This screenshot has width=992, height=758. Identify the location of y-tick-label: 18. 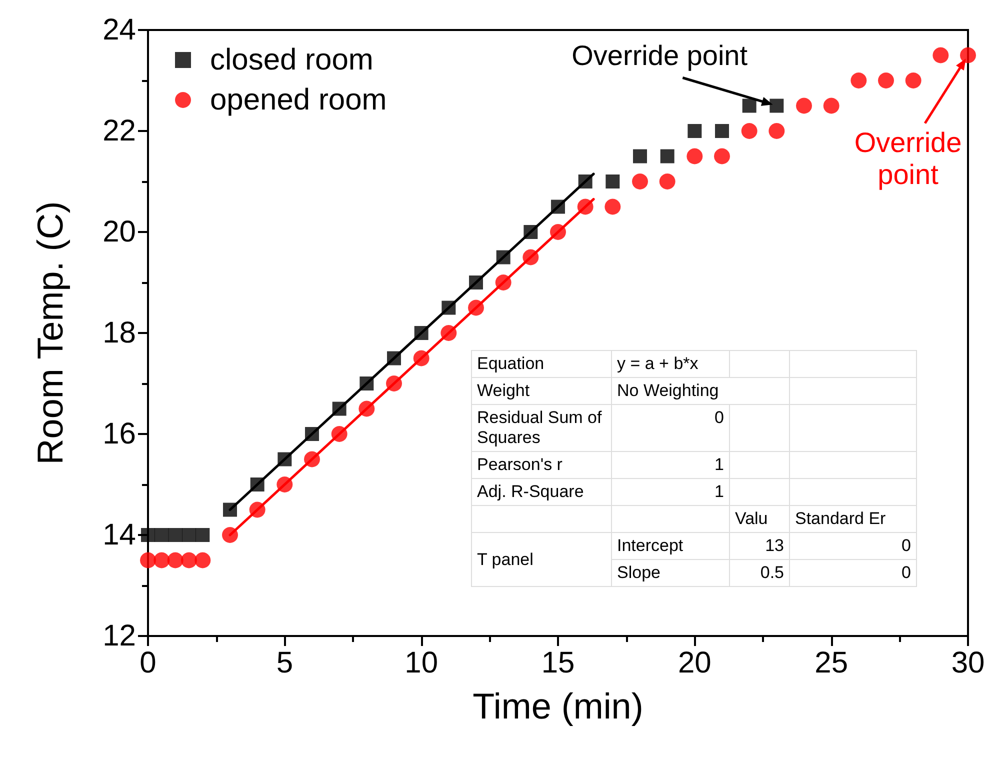
(119, 333).